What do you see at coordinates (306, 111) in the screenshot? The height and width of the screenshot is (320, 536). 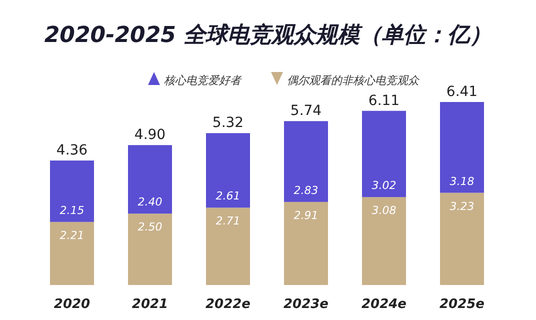 I see `total-label: 5.74` at bounding box center [306, 111].